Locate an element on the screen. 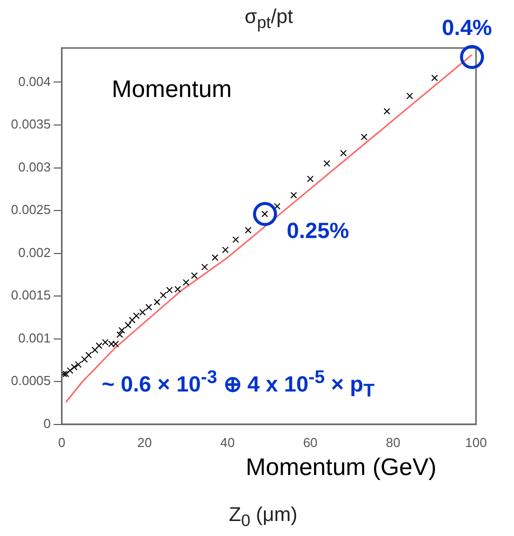 The width and height of the screenshot is (514, 536). x-tick-label: 0 is located at coordinates (62, 442).